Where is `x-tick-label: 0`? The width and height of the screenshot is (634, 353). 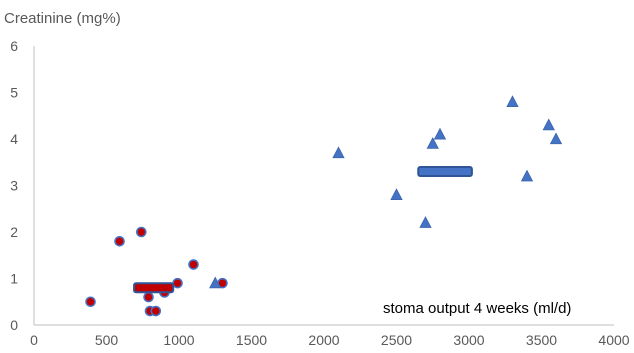 x-tick-label: 0 is located at coordinates (34, 340).